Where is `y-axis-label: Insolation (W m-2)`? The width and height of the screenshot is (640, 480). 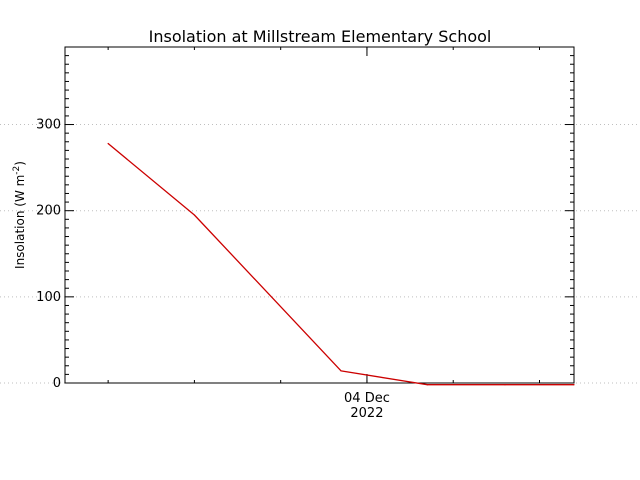 y-axis-label: Insolation (W m-2) is located at coordinates (19, 215).